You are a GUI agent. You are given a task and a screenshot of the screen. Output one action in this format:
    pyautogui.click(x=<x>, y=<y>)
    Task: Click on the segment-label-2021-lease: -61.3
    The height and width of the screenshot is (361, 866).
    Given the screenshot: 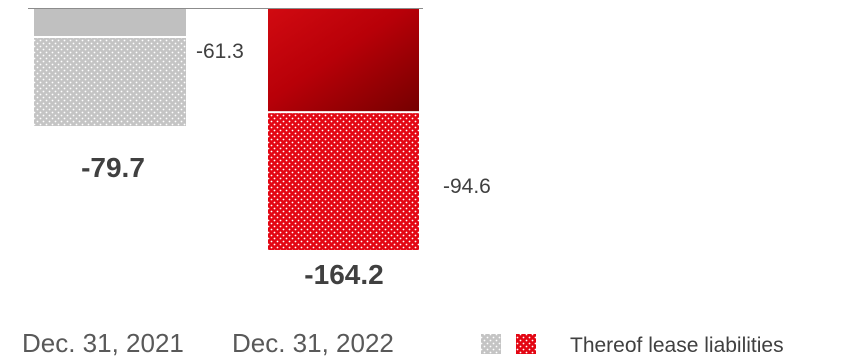 What is the action you would take?
    pyautogui.click(x=220, y=51)
    